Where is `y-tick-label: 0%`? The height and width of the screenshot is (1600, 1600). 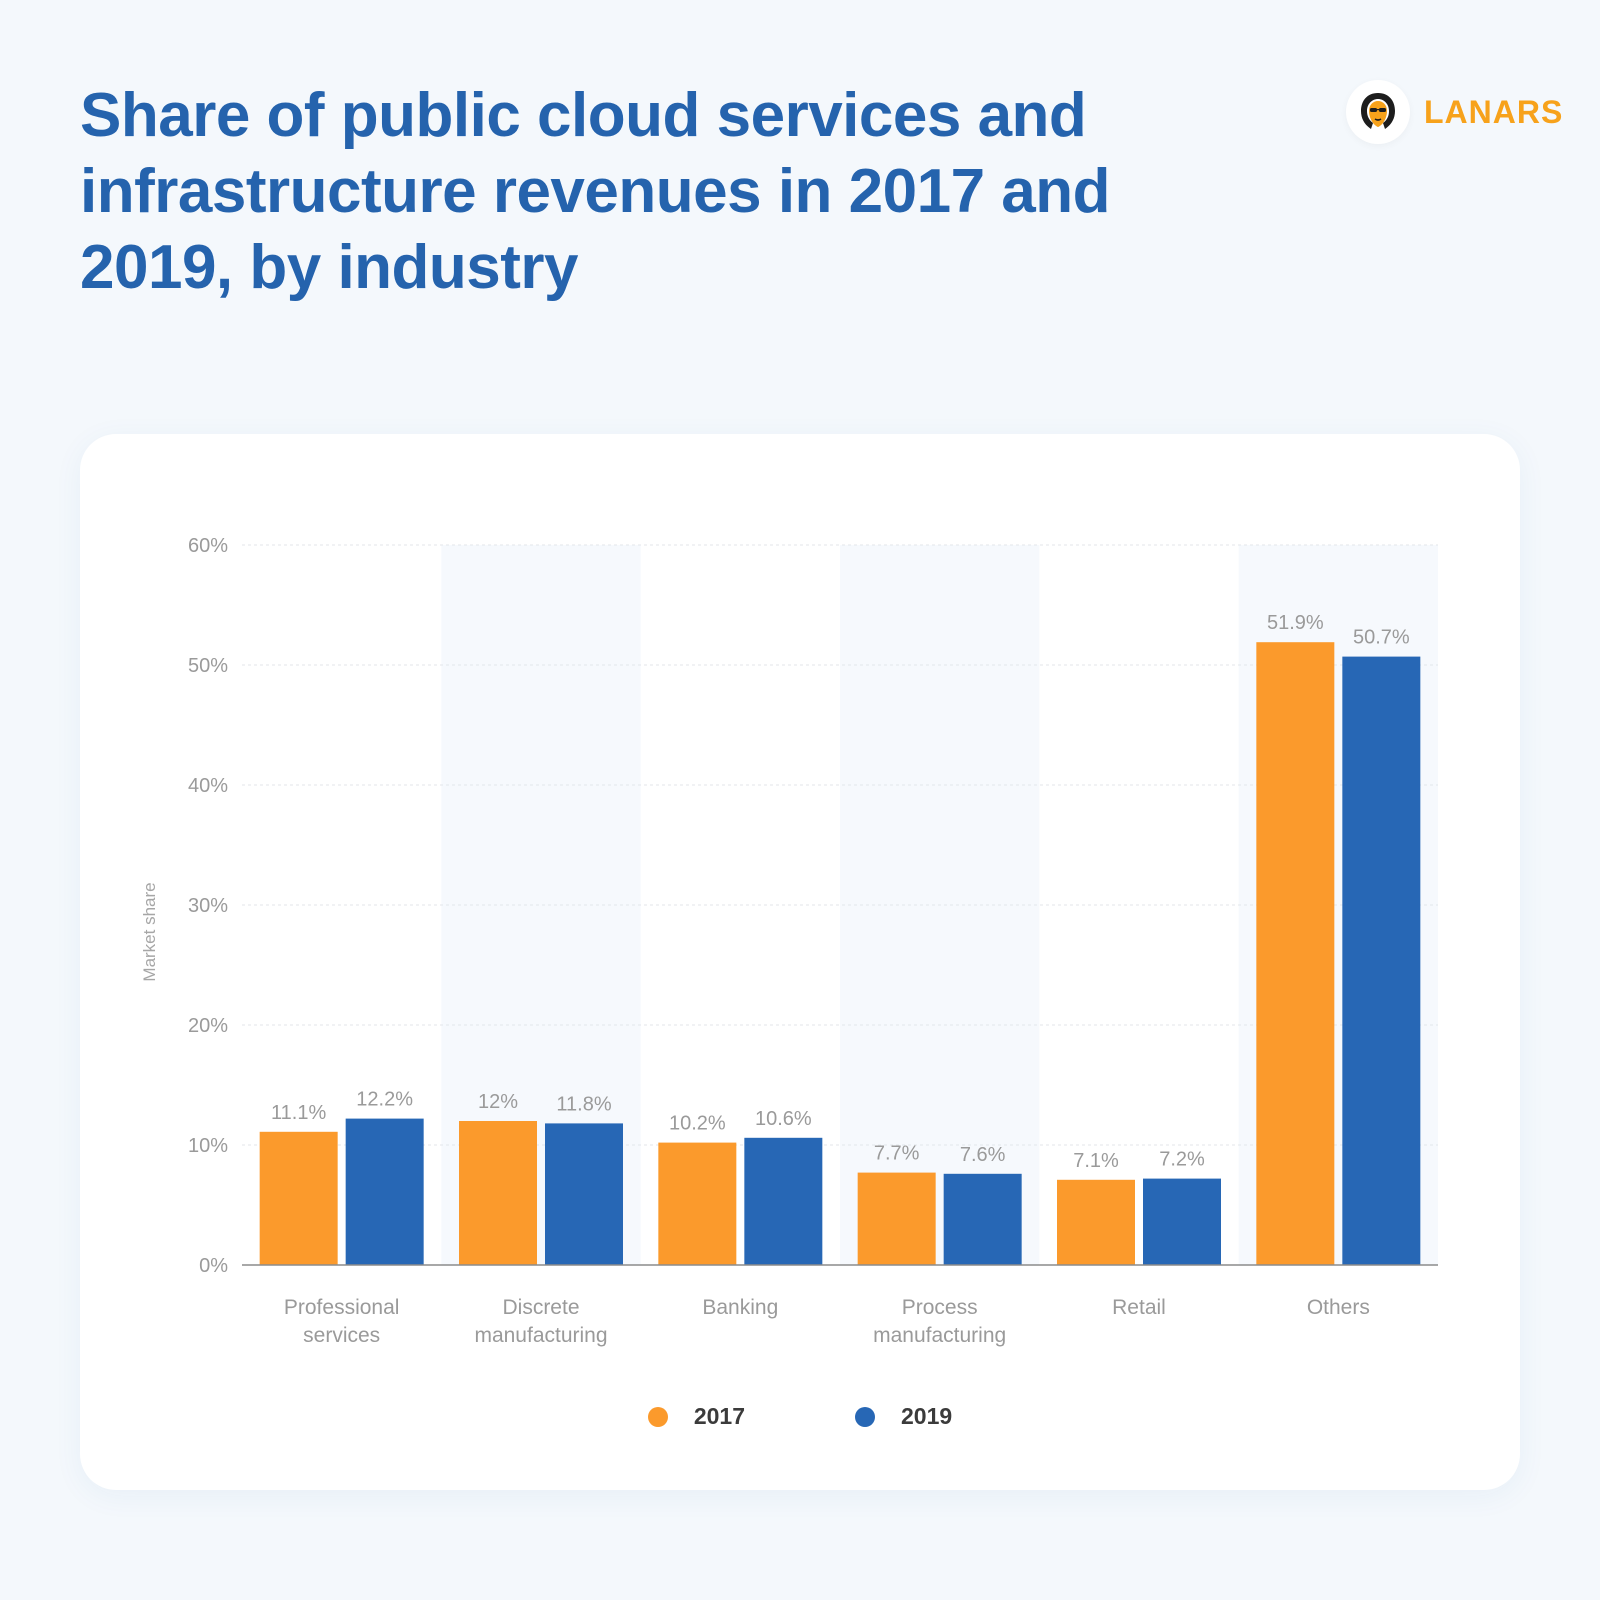
y-tick-label: 0% is located at coordinates (213, 1266).